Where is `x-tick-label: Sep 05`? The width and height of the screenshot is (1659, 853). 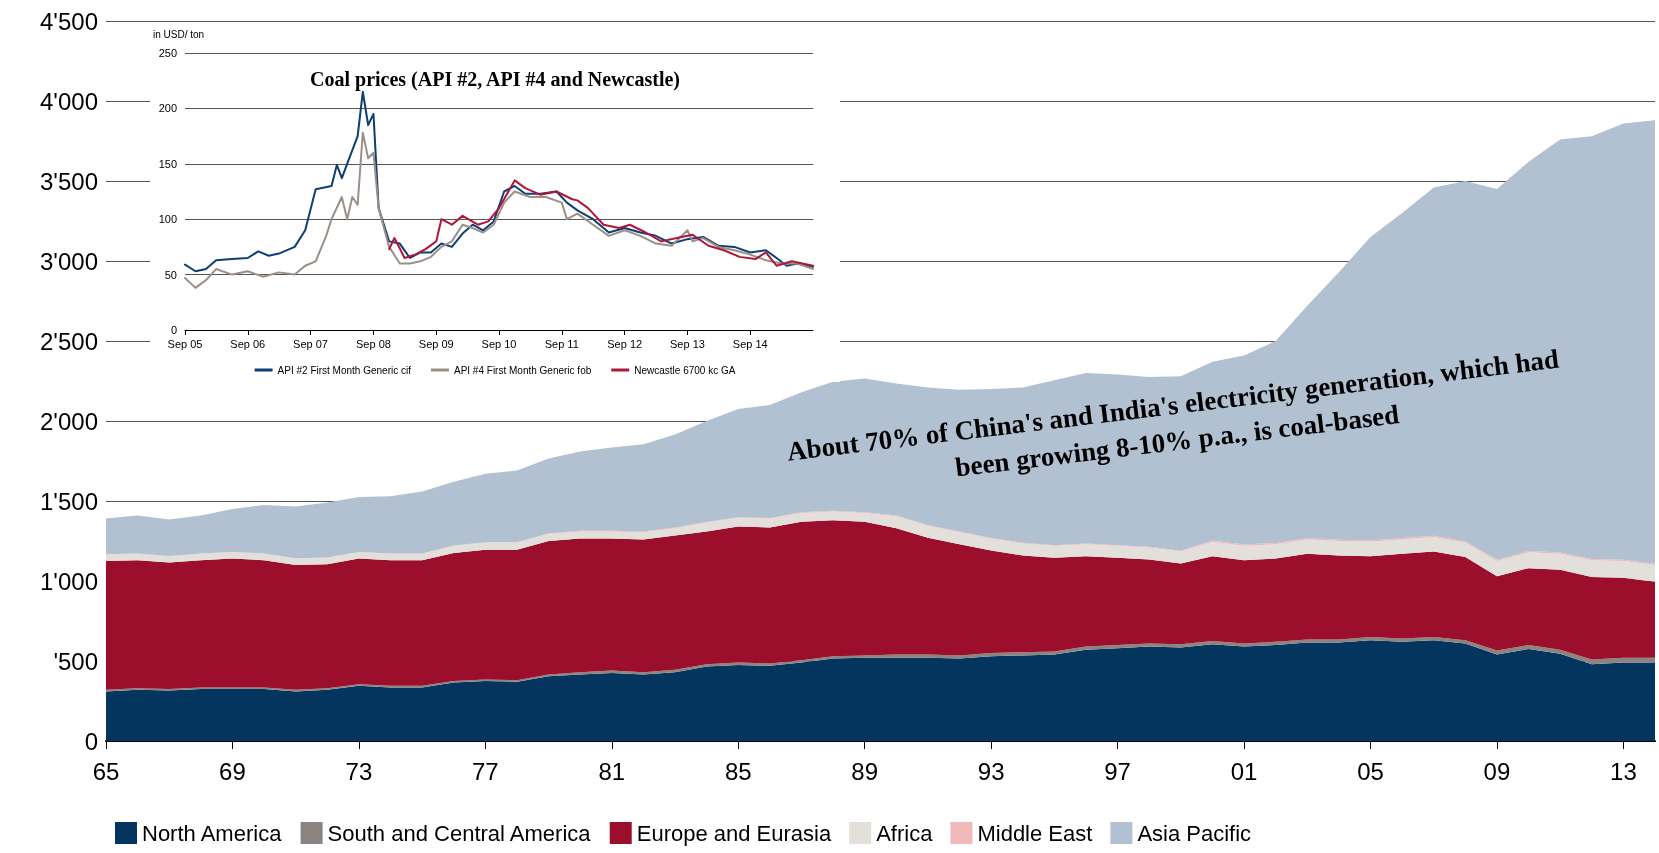 x-tick-label: Sep 05 is located at coordinates (185, 343).